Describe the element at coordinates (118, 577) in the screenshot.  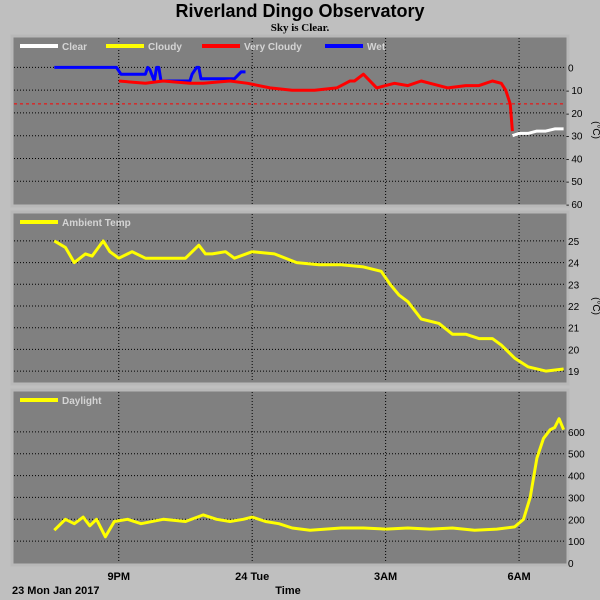
I see `x-tick-label-9pm: 9PM` at that location.